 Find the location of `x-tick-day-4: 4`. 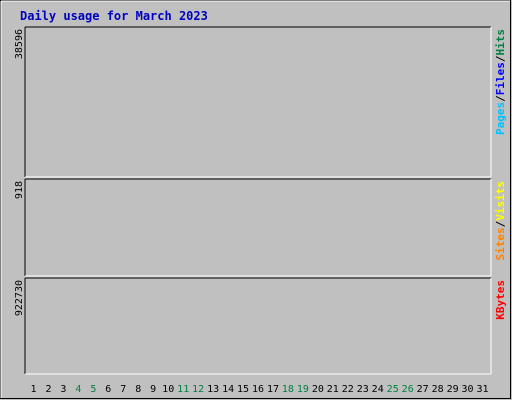

x-tick-day-4: 4 is located at coordinates (78, 389).